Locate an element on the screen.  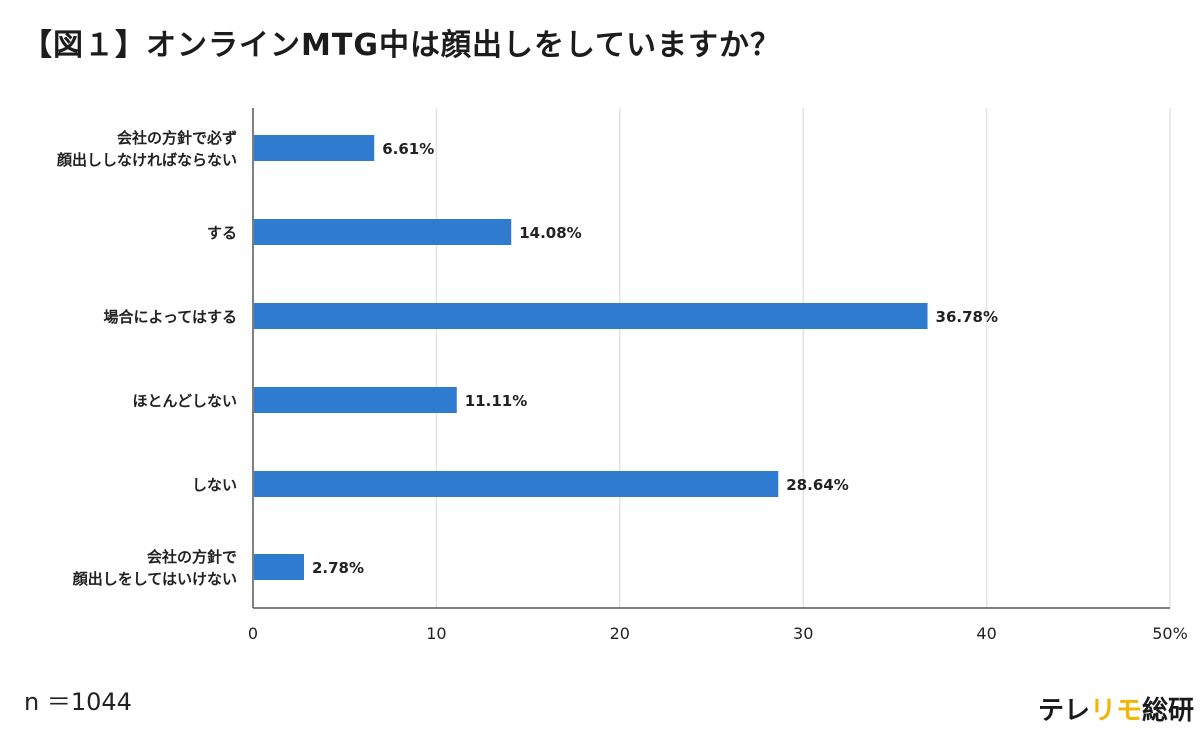
category-label: 場合によってはする is located at coordinates (170, 317).